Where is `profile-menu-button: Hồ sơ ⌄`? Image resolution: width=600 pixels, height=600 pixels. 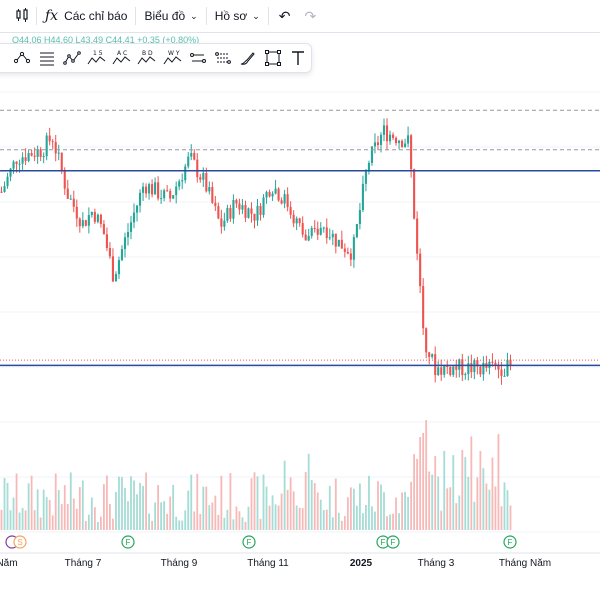
profile-menu-button: Hồ sơ ⌄ is located at coordinates (237, 16).